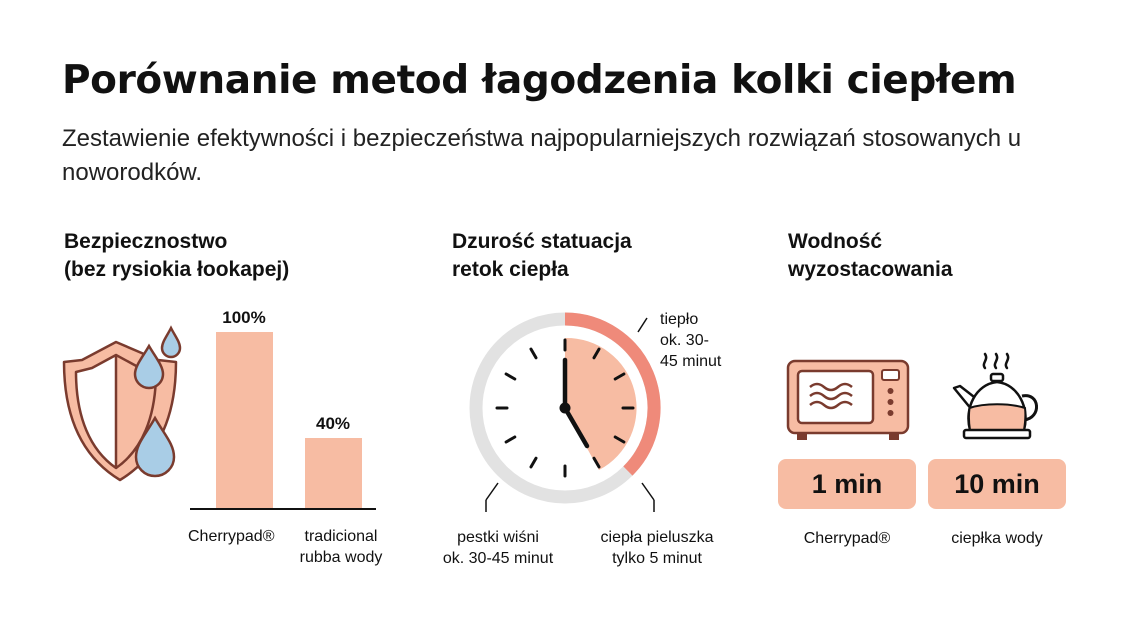 This screenshot has height=630, width=1129. Describe the element at coordinates (341, 547) in the screenshot. I see `bar-category-traditional-water: tradicional rubba wody` at that location.